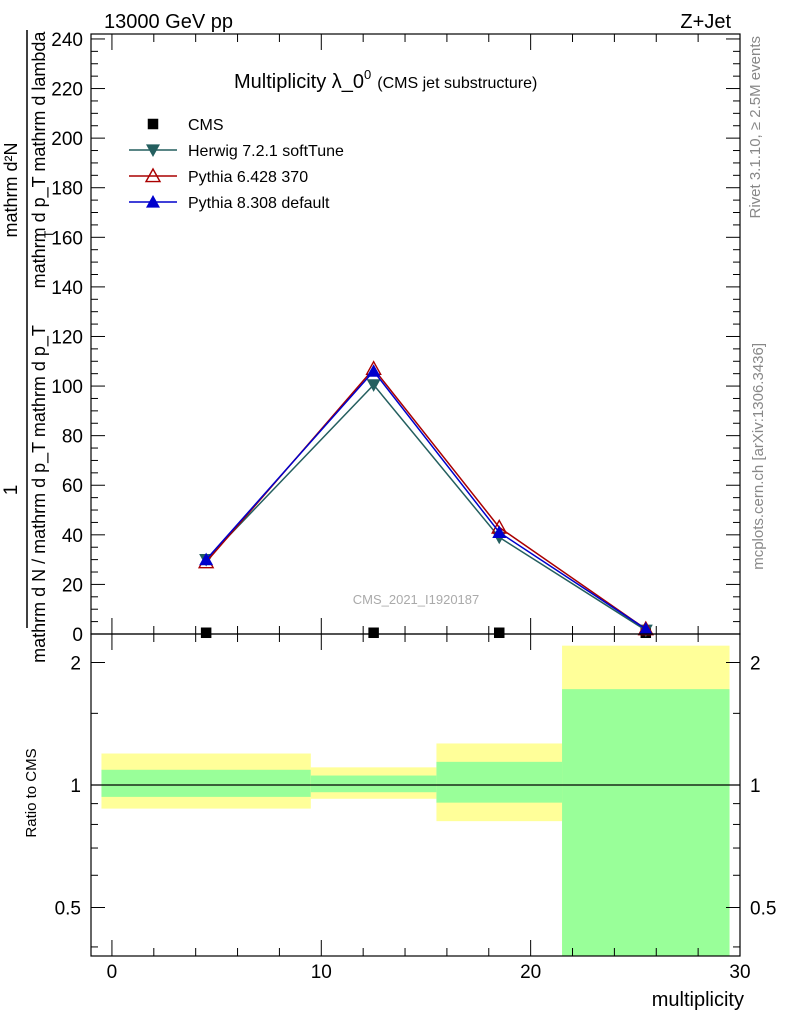  Describe the element at coordinates (758, 456) in the screenshot. I see `side-label-mcplots: mcplots.cern.ch [arXiv:1306.3436]` at that location.